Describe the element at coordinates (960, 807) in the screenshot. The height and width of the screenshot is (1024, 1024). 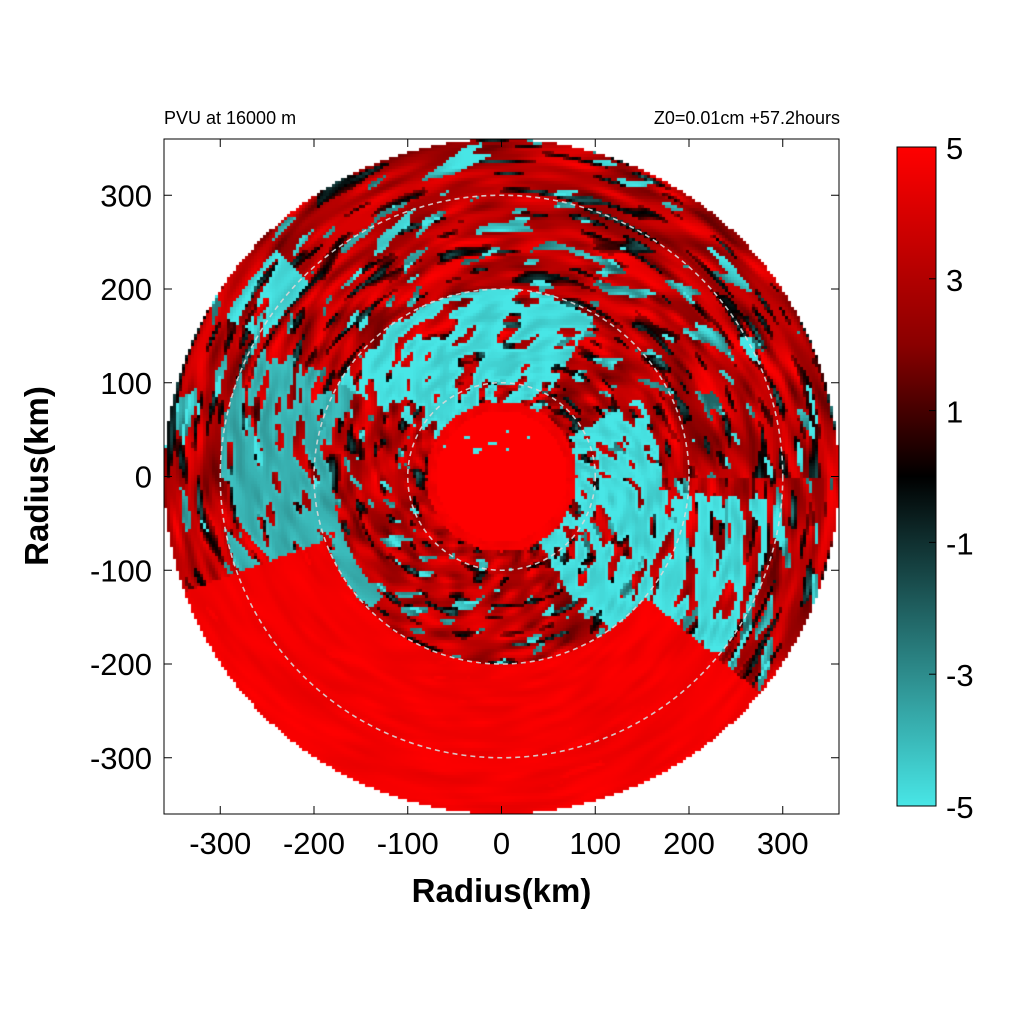
I see `colorbar-tick-label: -5` at that location.